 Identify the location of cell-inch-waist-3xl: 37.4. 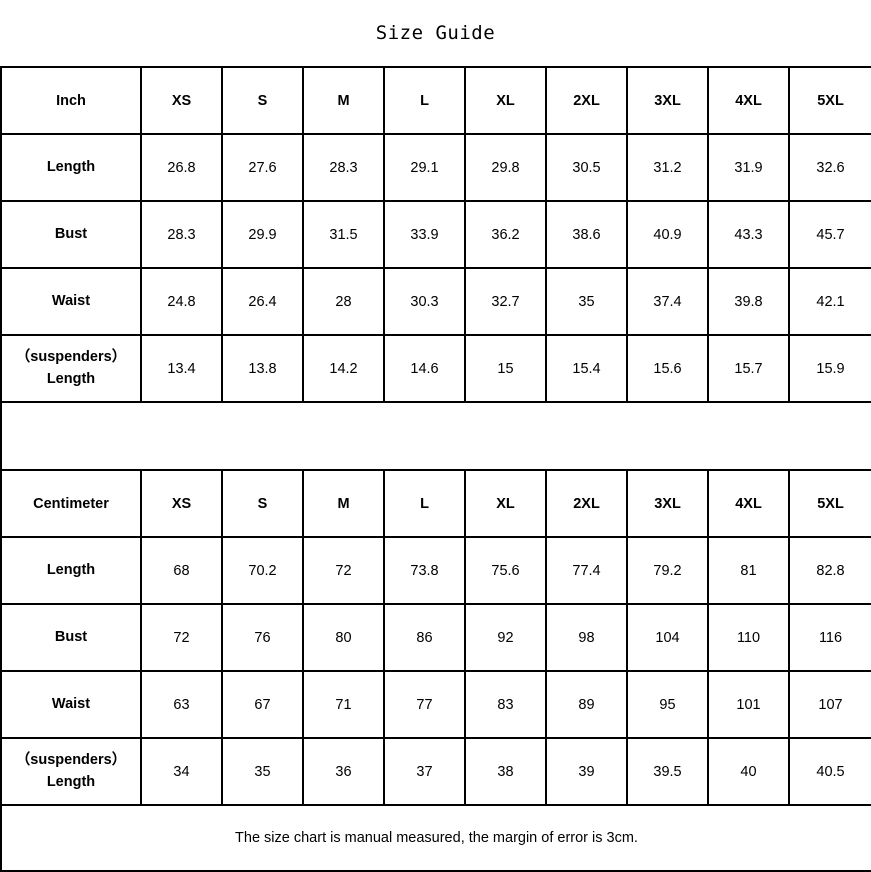
(667, 301).